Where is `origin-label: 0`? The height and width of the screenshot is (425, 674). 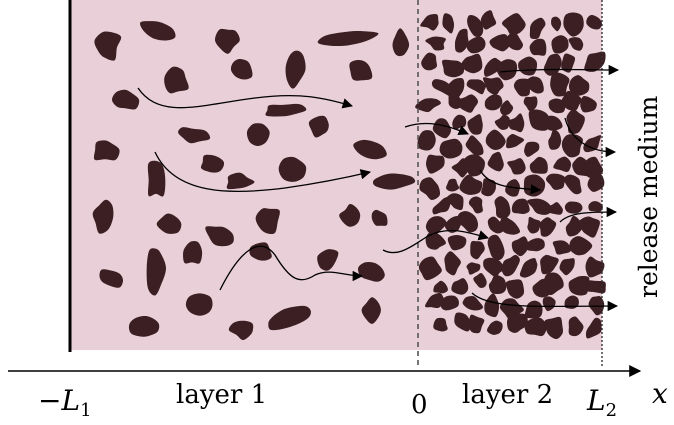 origin-label: 0 is located at coordinates (419, 405).